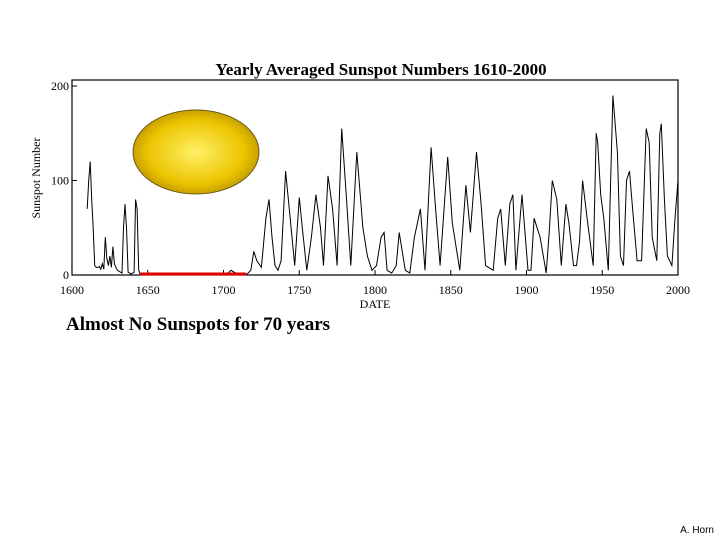  Describe the element at coordinates (602, 290) in the screenshot. I see `x-tick-label: 1950` at that location.